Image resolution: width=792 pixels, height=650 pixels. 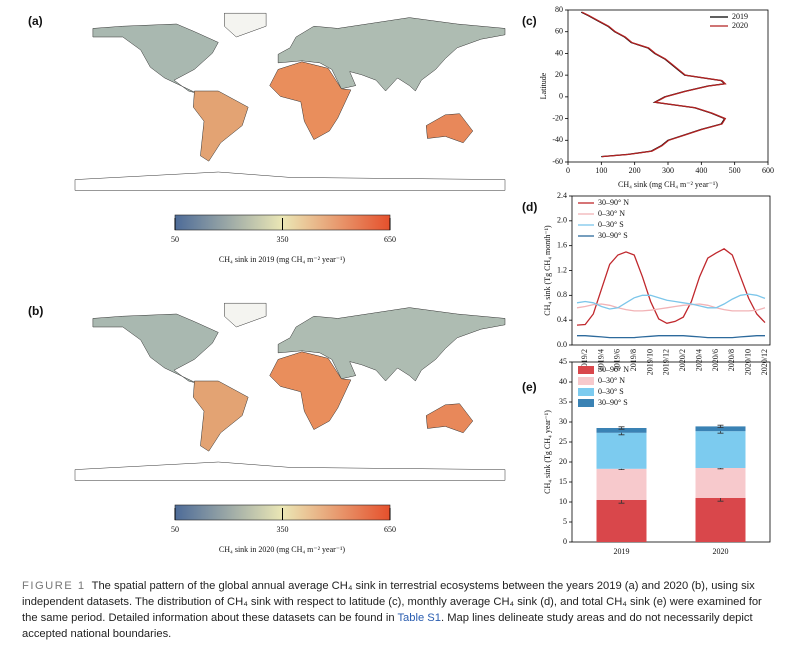 What do you see at coordinates (563, 501) in the screenshot?
I see `y-tick-label: 10` at bounding box center [563, 501].